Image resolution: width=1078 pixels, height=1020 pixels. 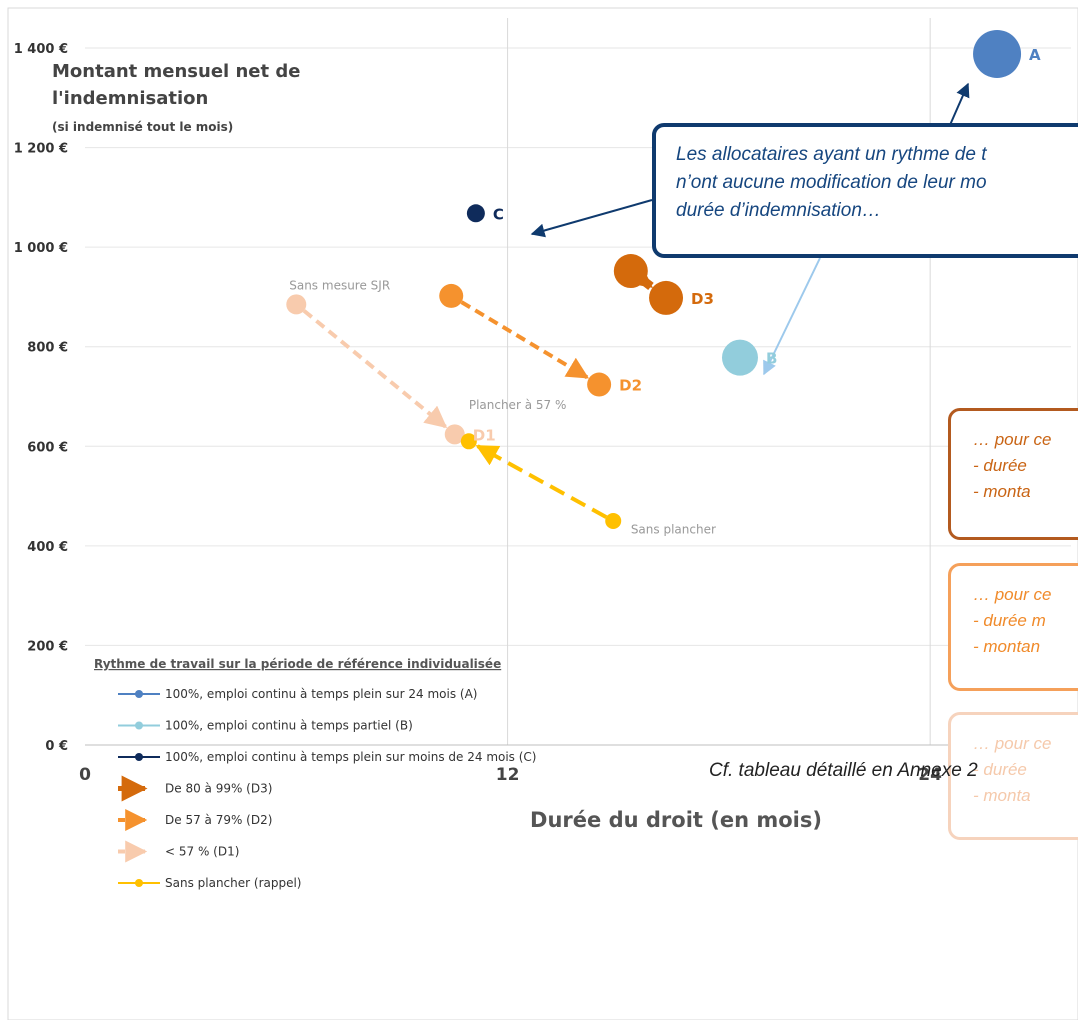 I want to click on arrow-d1-shaft, so click(x=375, y=369).